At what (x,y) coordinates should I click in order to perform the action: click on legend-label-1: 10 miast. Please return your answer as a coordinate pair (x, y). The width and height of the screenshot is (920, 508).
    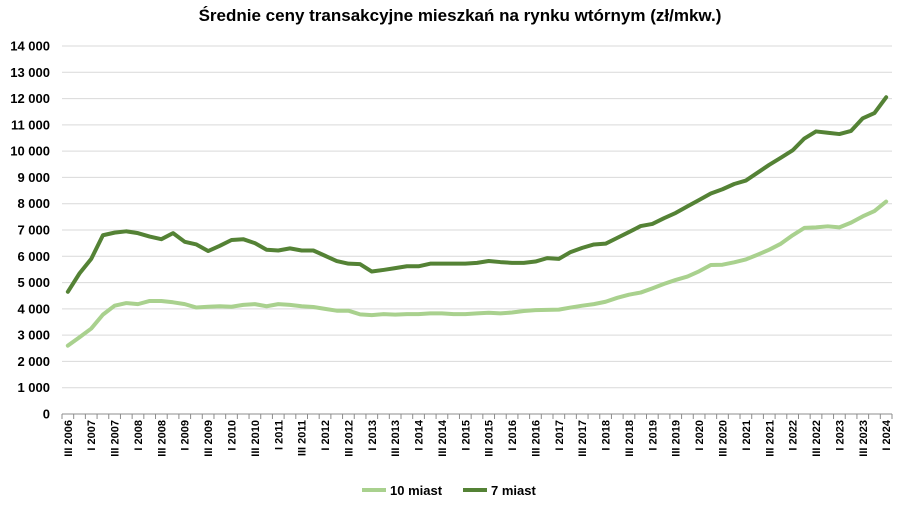
    Looking at the image, I should click on (416, 490).